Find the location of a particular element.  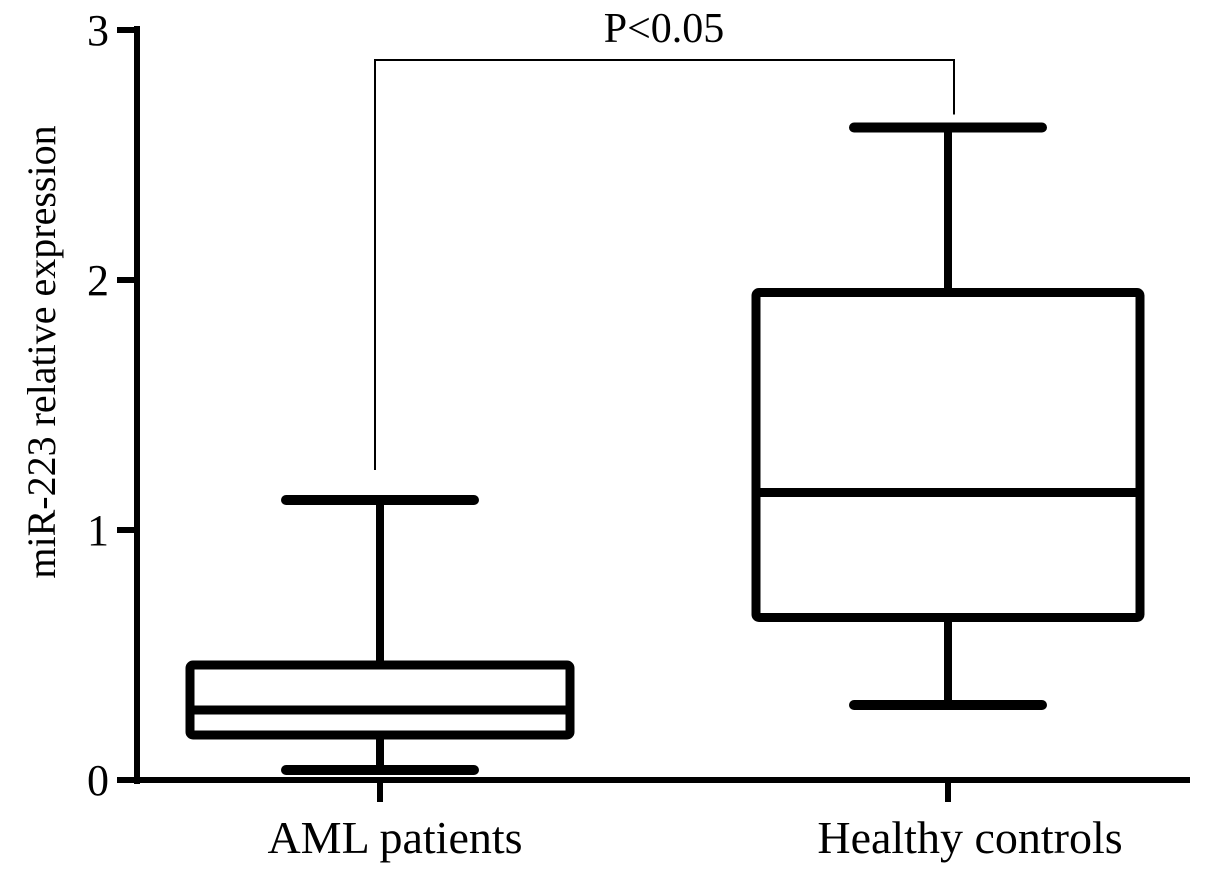

y-tick-label-1: 1 is located at coordinates (98, 530).